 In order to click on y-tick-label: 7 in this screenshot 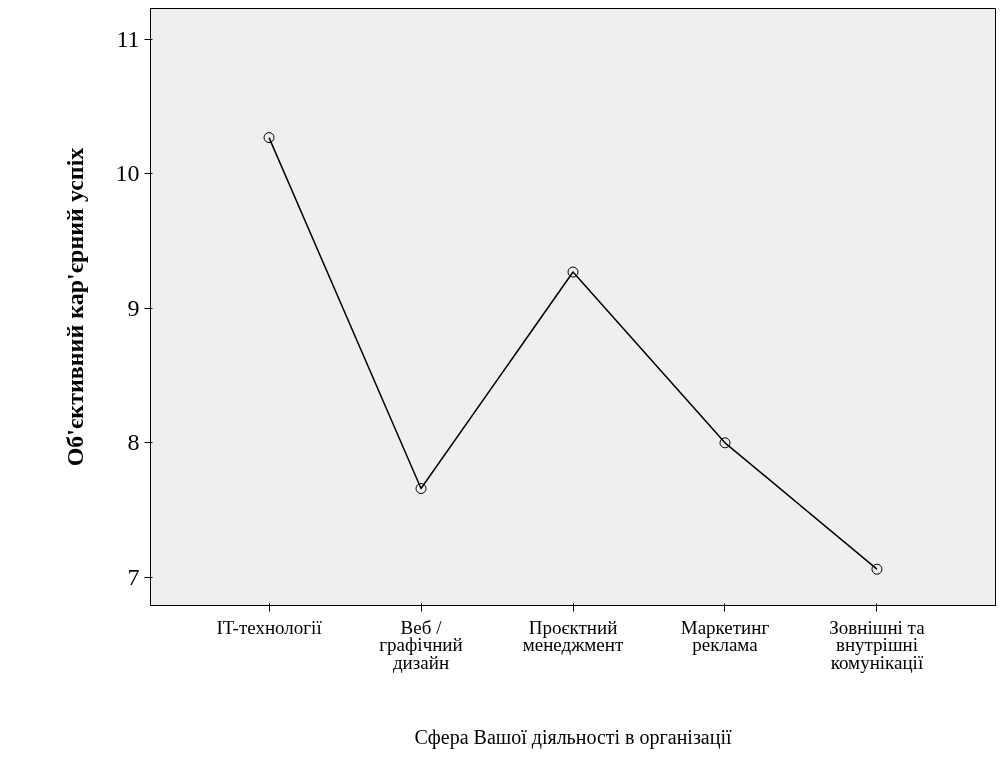, I will do `click(133, 576)`.